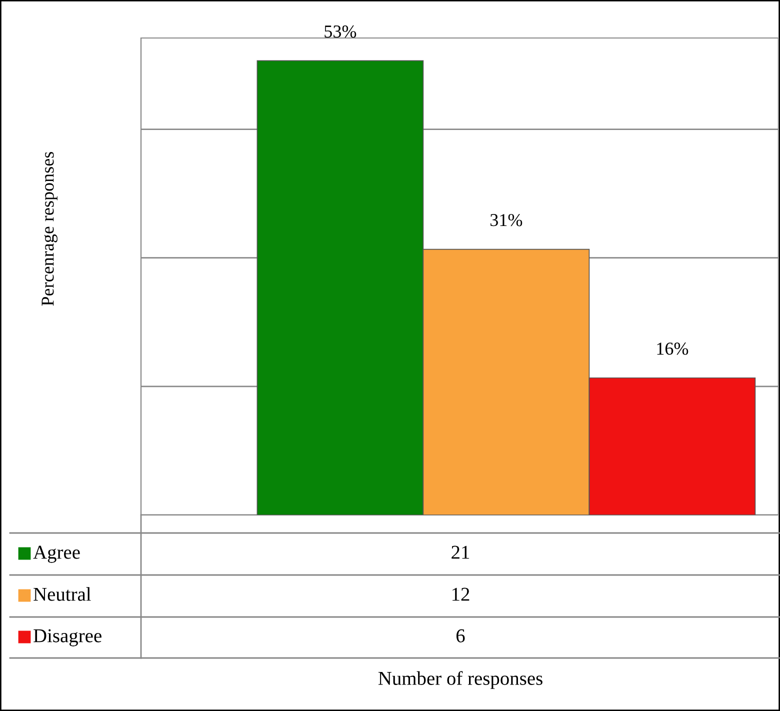 This screenshot has height=711, width=780. What do you see at coordinates (672, 348) in the screenshot?
I see `data-label: 16%` at bounding box center [672, 348].